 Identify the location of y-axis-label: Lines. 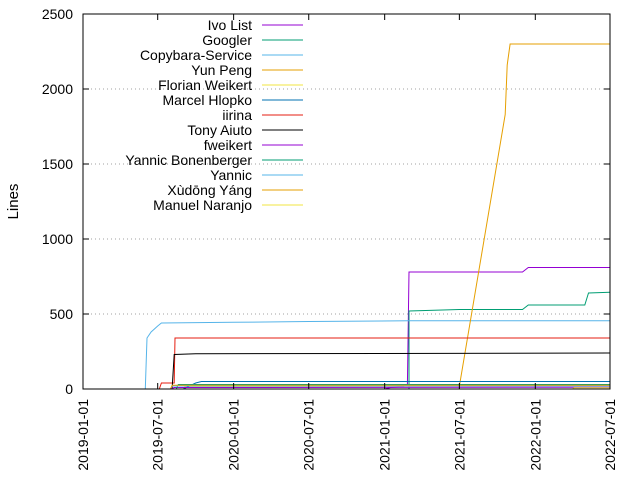
(13, 202).